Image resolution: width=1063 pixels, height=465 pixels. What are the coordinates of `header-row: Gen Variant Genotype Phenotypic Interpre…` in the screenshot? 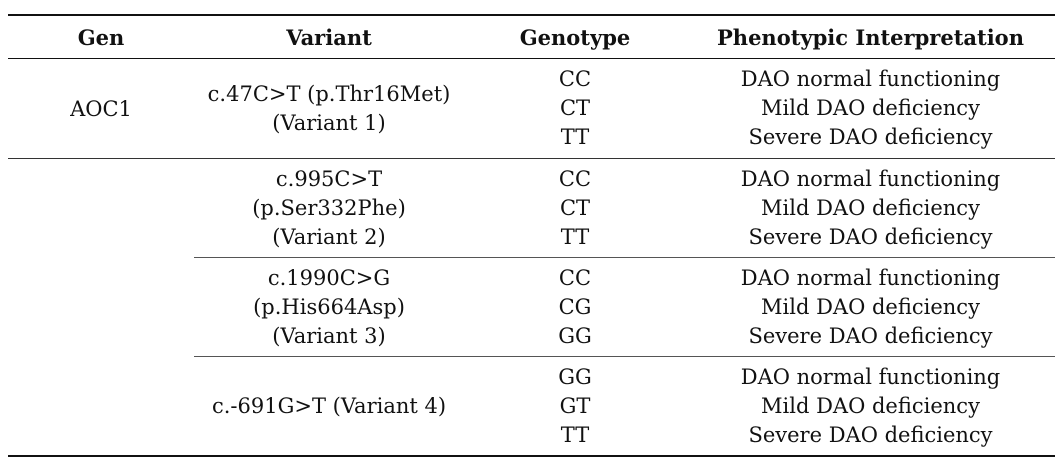 It's located at (531, 36).